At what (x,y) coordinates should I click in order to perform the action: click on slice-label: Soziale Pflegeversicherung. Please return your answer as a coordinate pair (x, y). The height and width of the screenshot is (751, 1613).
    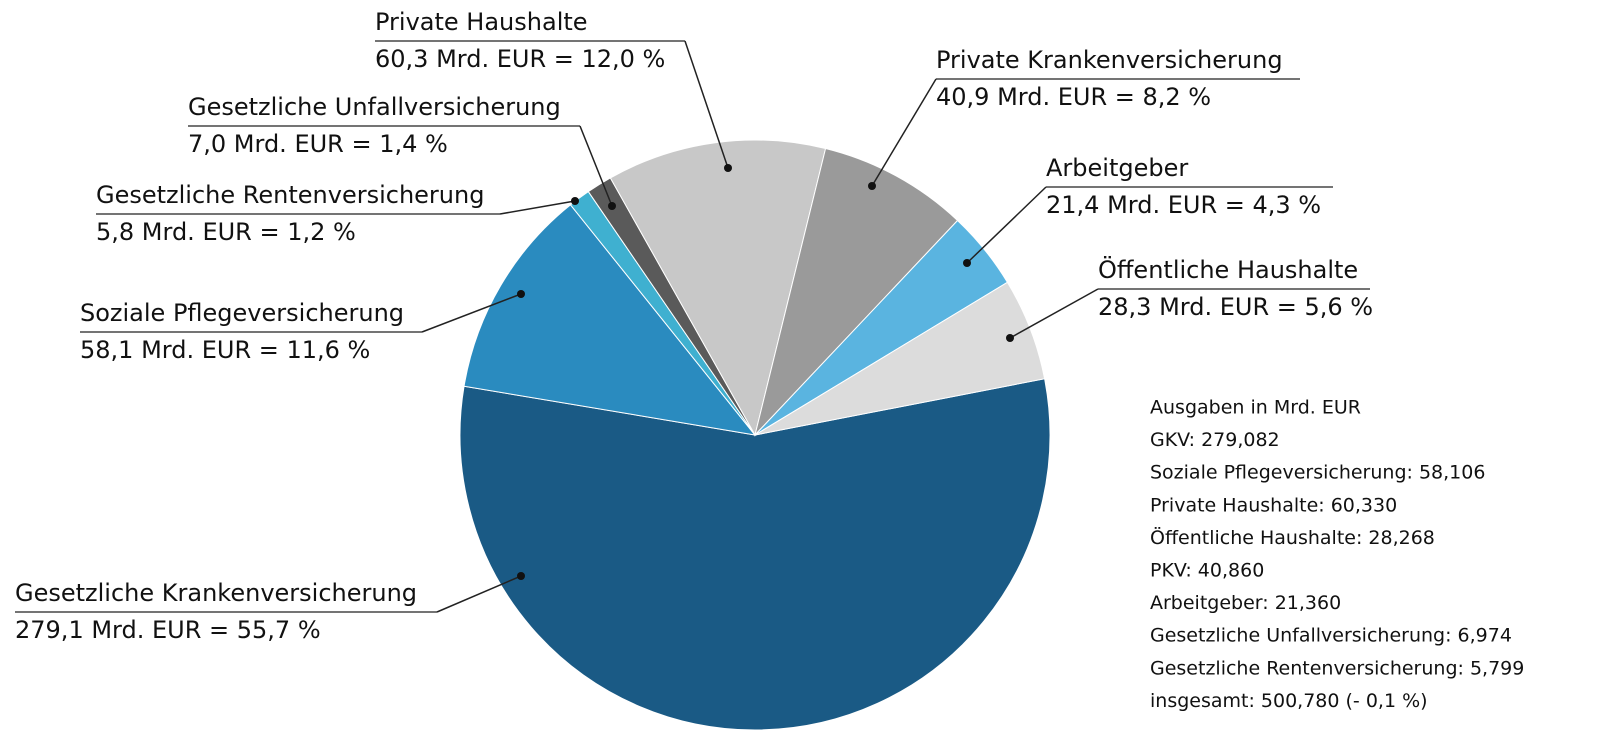
    Looking at the image, I should click on (242, 313).